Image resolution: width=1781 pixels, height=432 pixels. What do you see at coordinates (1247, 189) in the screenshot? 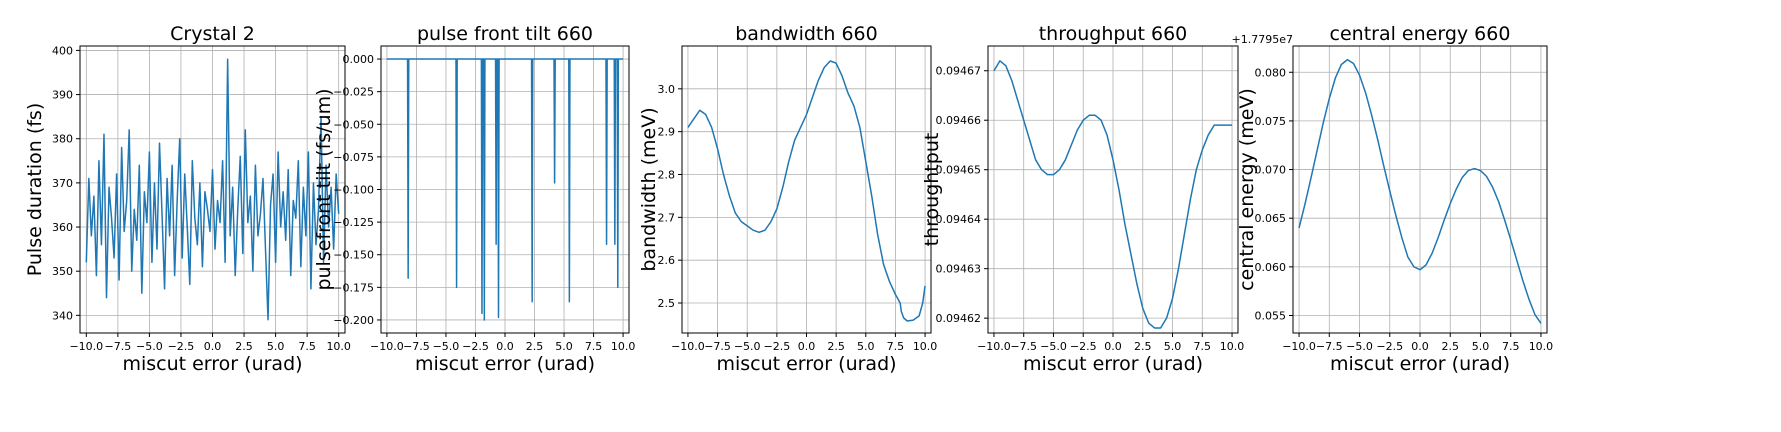
I see `y-axis-label: central energy (meV)` at bounding box center [1247, 189].